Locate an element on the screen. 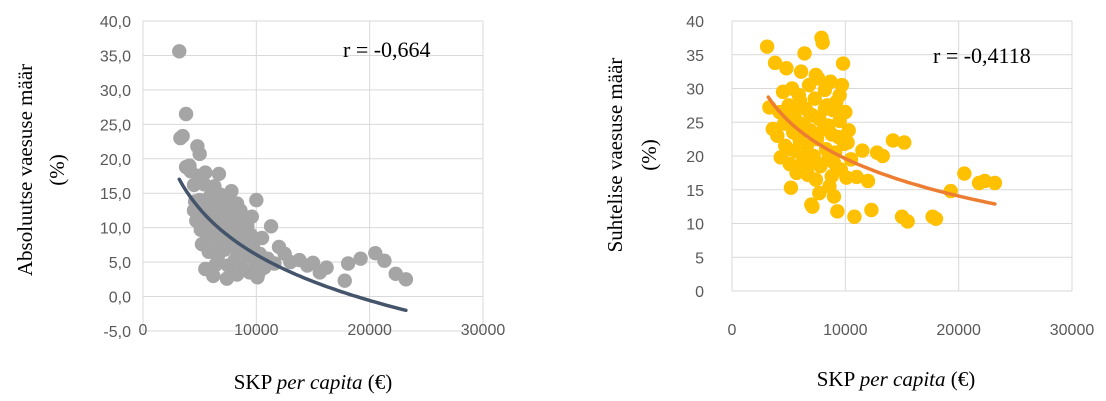 The width and height of the screenshot is (1106, 401). y-tick-label: 15 is located at coordinates (695, 191).